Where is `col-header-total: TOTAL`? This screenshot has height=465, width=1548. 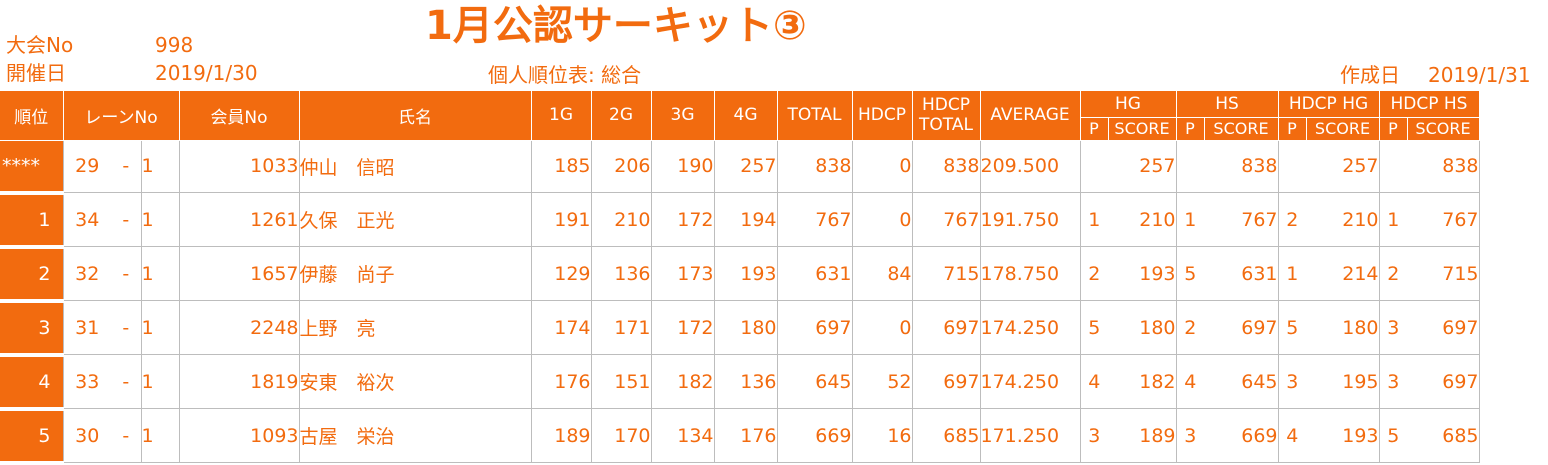 col-header-total: TOTAL is located at coordinates (815, 116).